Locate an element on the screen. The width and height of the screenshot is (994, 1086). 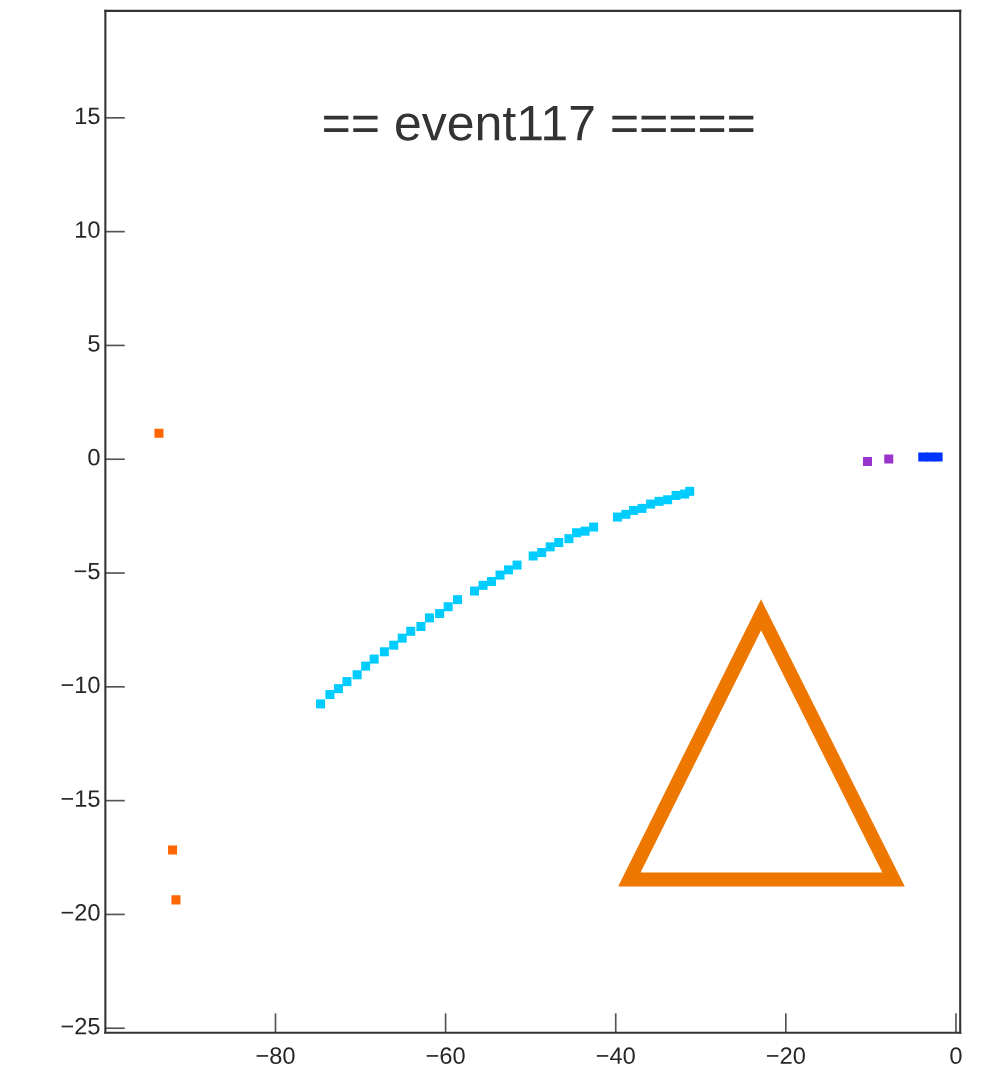
y-tick-label: 10 is located at coordinates (88, 229).